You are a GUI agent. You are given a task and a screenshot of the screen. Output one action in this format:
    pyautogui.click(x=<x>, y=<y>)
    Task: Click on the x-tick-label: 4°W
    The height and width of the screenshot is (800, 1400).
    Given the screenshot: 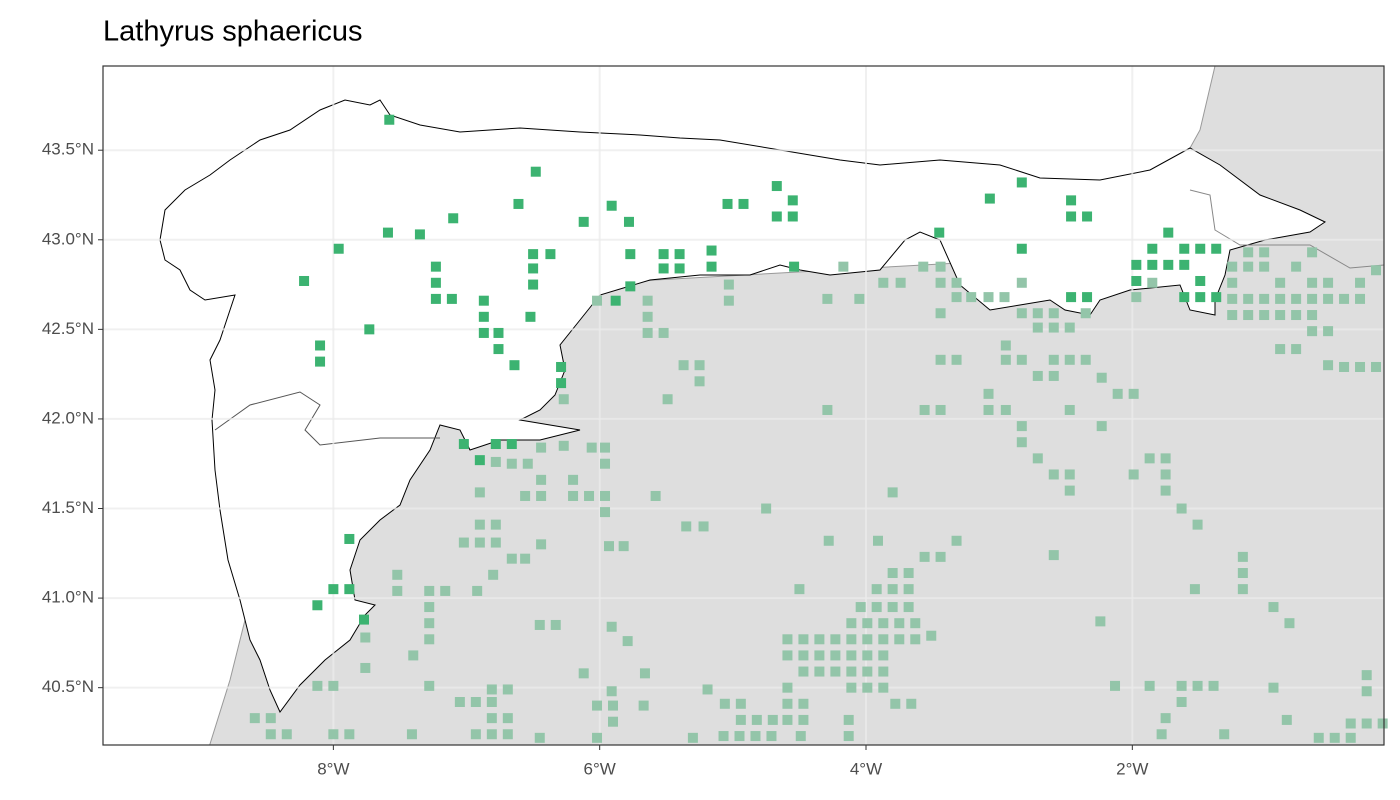 What is the action you would take?
    pyautogui.click(x=866, y=768)
    